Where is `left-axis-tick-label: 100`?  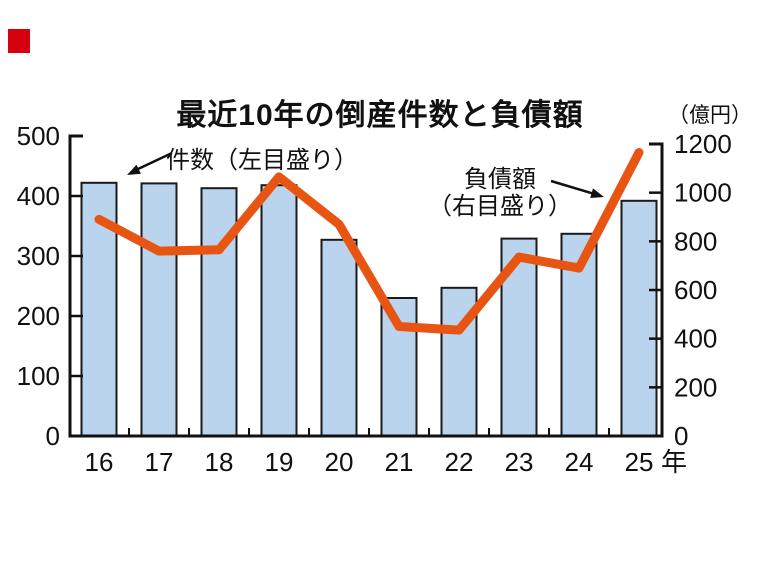
left-axis-tick-label: 100 is located at coordinates (38, 376).